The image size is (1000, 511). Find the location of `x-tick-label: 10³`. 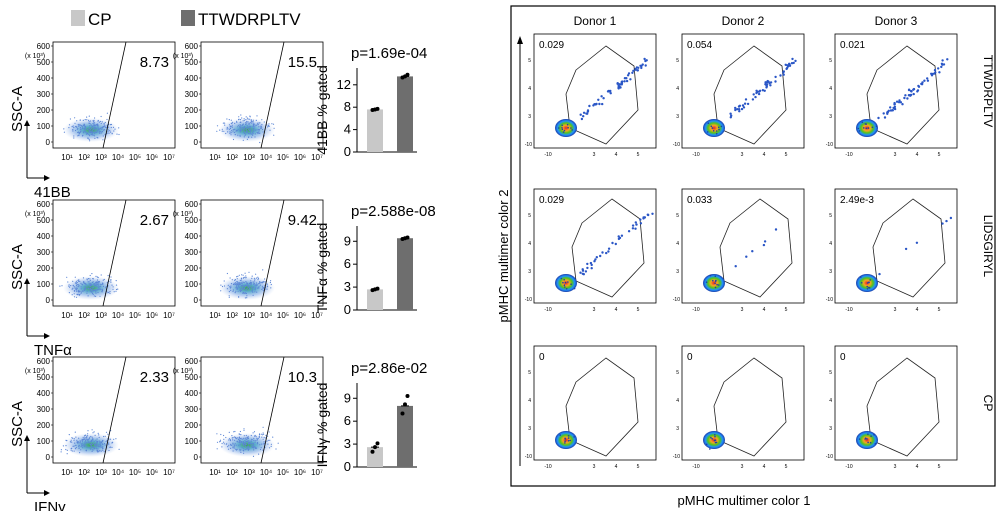

x-tick-label: 10³ is located at coordinates (249, 472).